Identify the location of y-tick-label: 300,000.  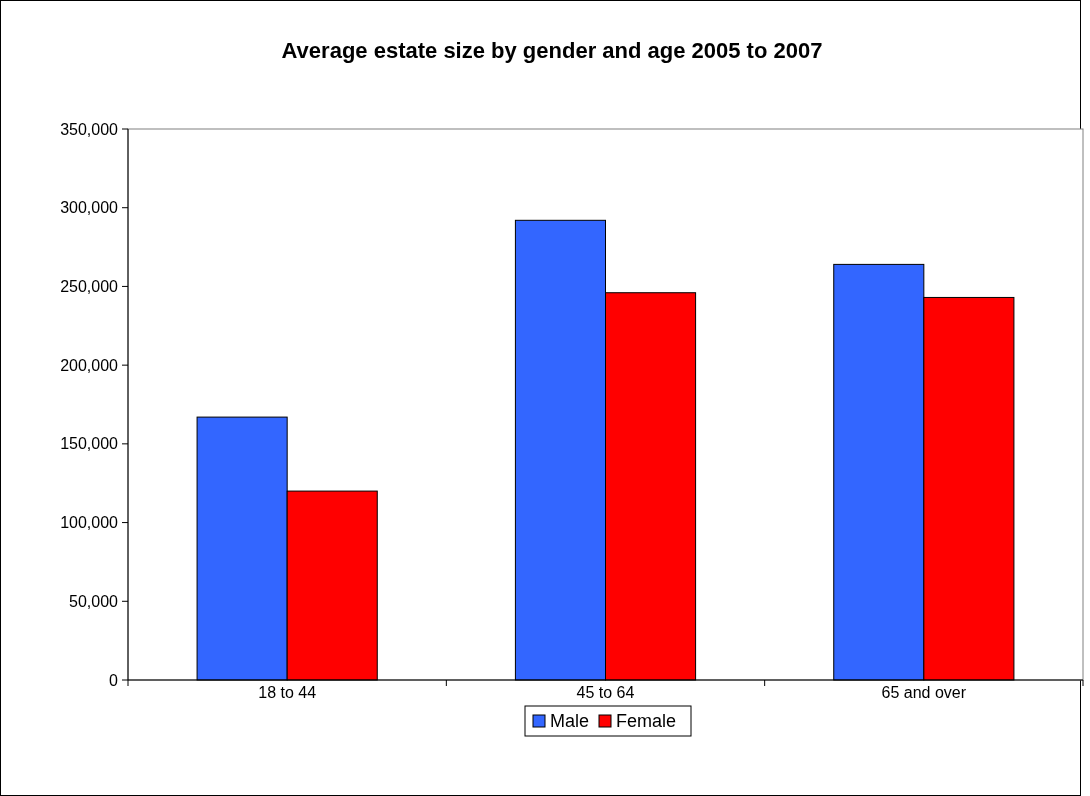
(89, 208).